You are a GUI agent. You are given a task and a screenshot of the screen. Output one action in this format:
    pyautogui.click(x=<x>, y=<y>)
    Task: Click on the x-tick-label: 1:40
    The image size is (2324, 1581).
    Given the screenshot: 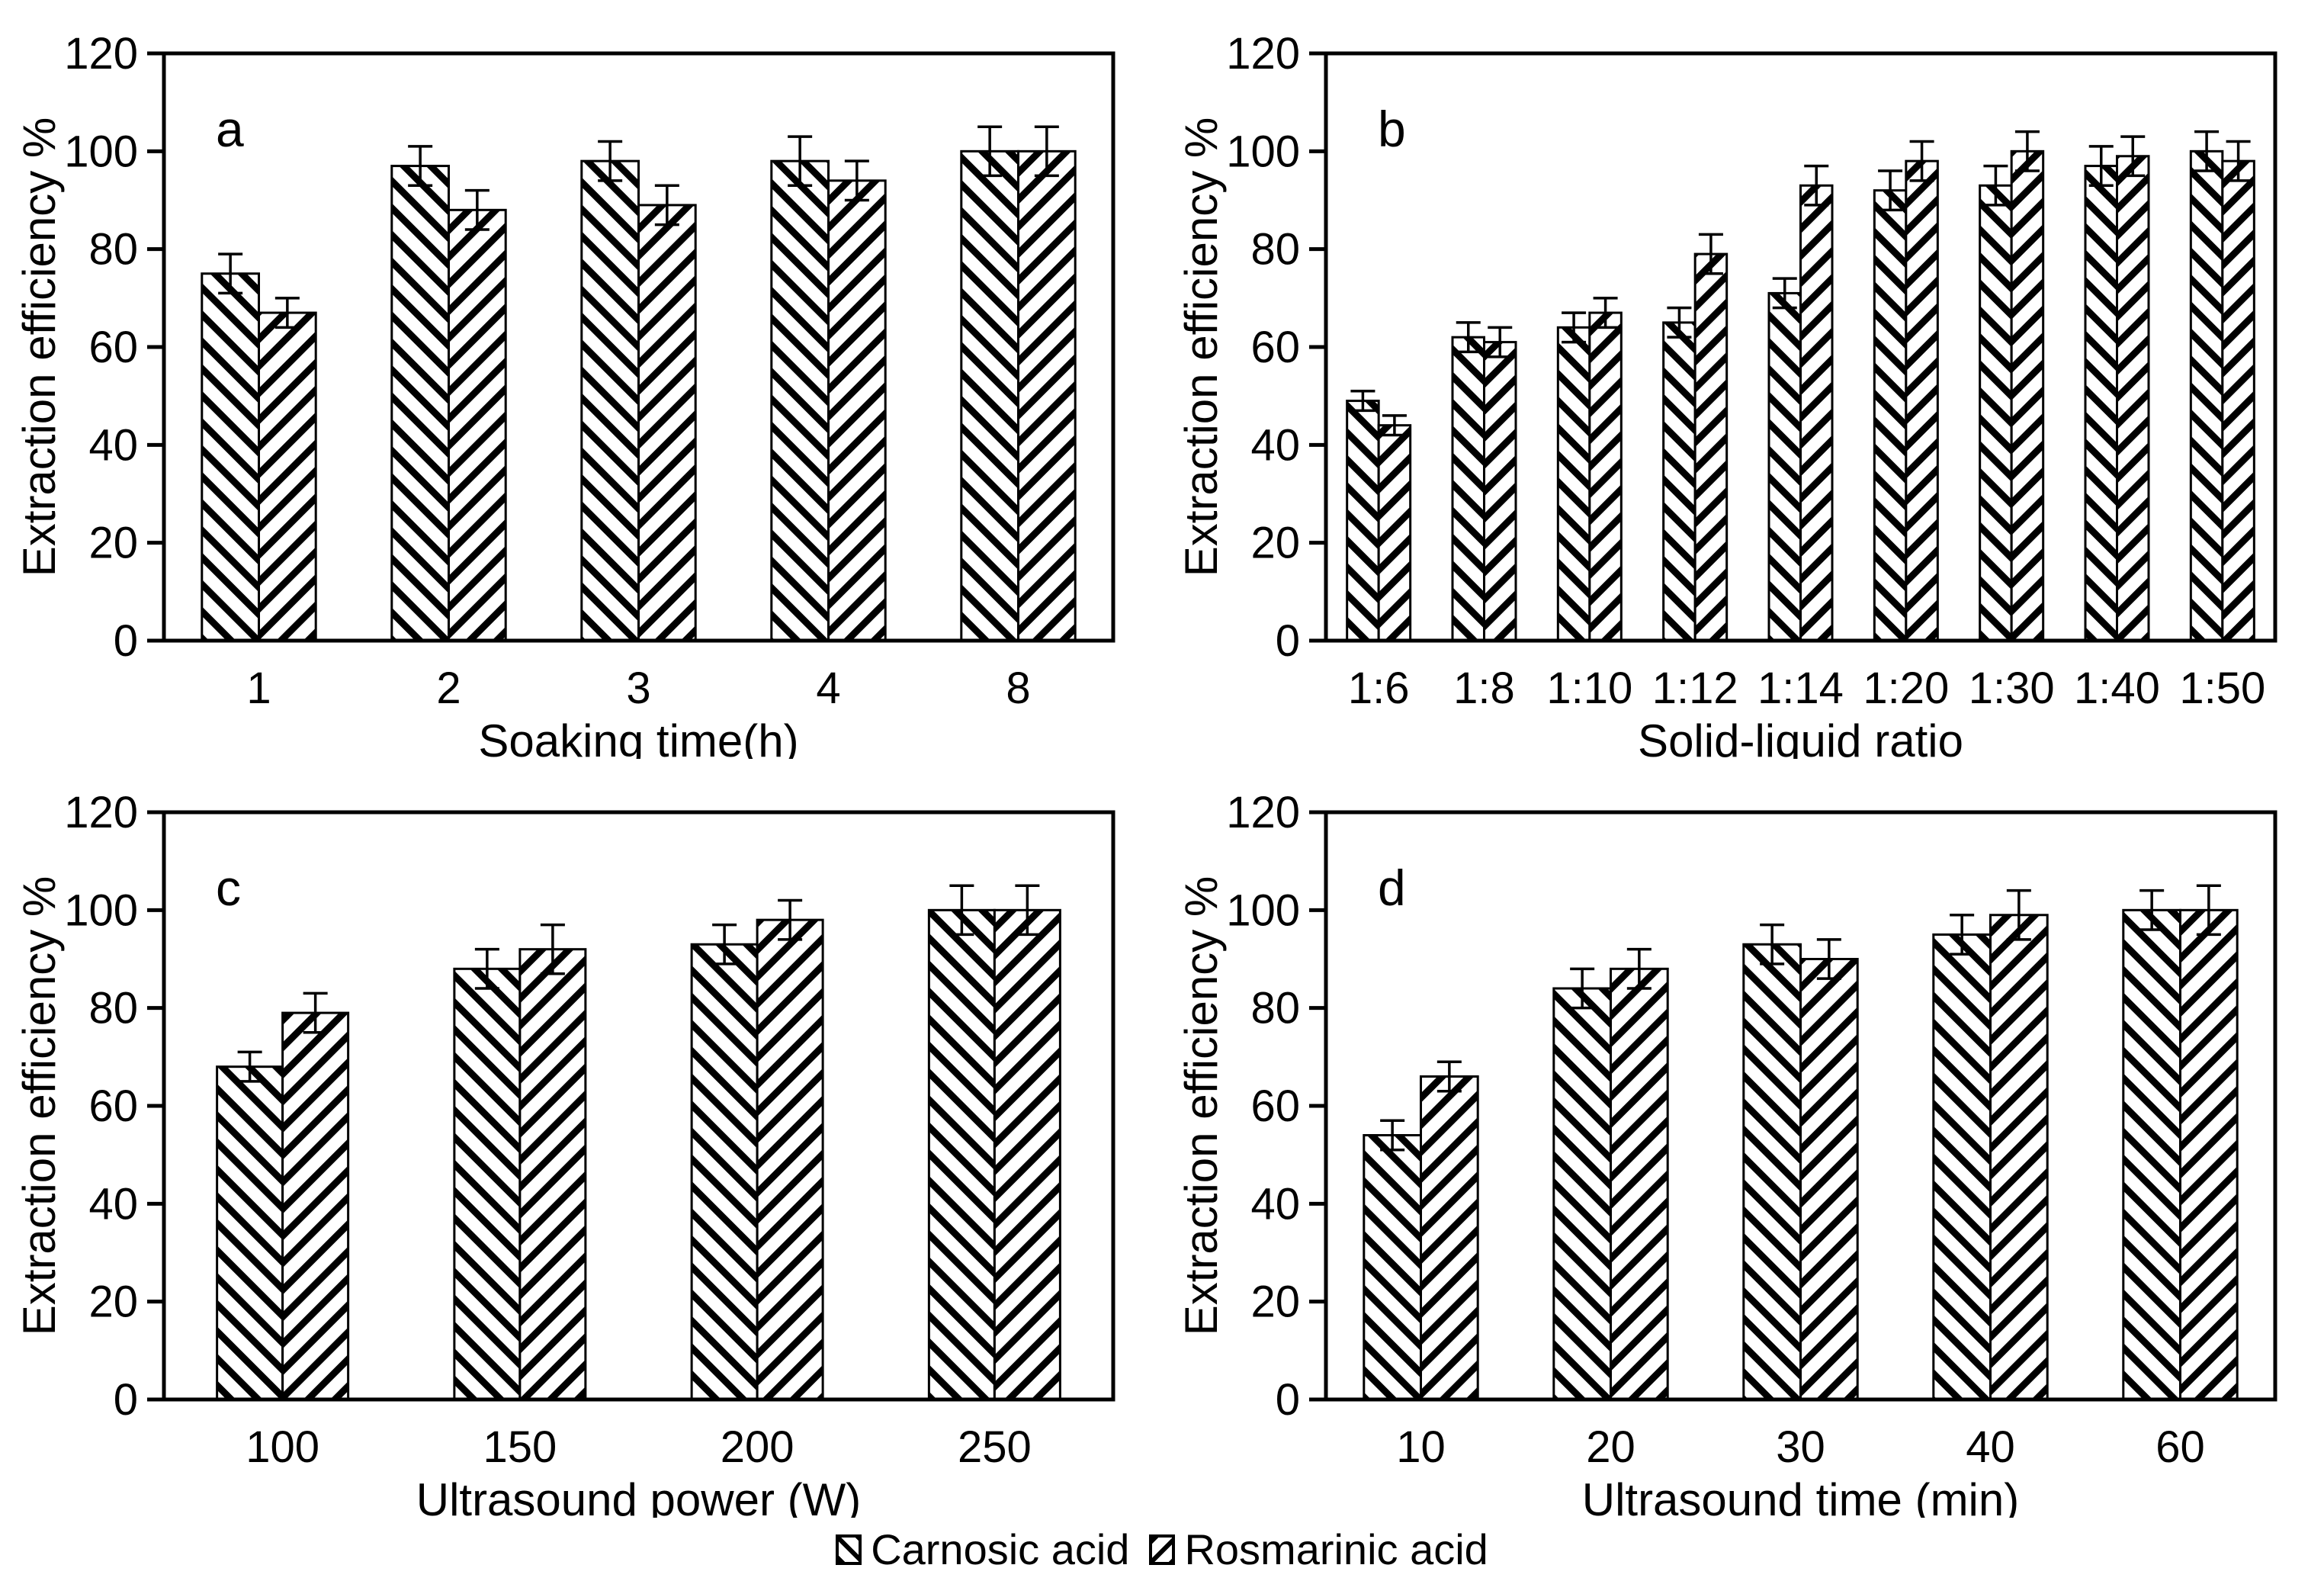 What is the action you would take?
    pyautogui.click(x=2117, y=689)
    